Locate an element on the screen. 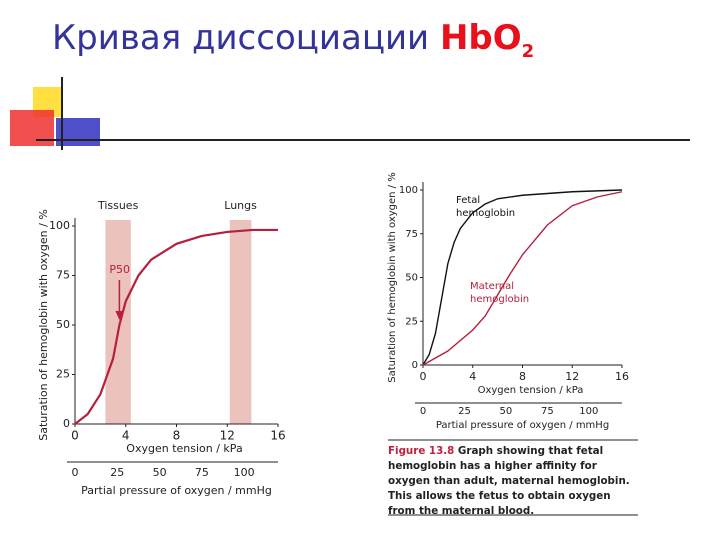 The height and width of the screenshot is (540, 720). caption-label: Figure 13.8 is located at coordinates (421, 451).